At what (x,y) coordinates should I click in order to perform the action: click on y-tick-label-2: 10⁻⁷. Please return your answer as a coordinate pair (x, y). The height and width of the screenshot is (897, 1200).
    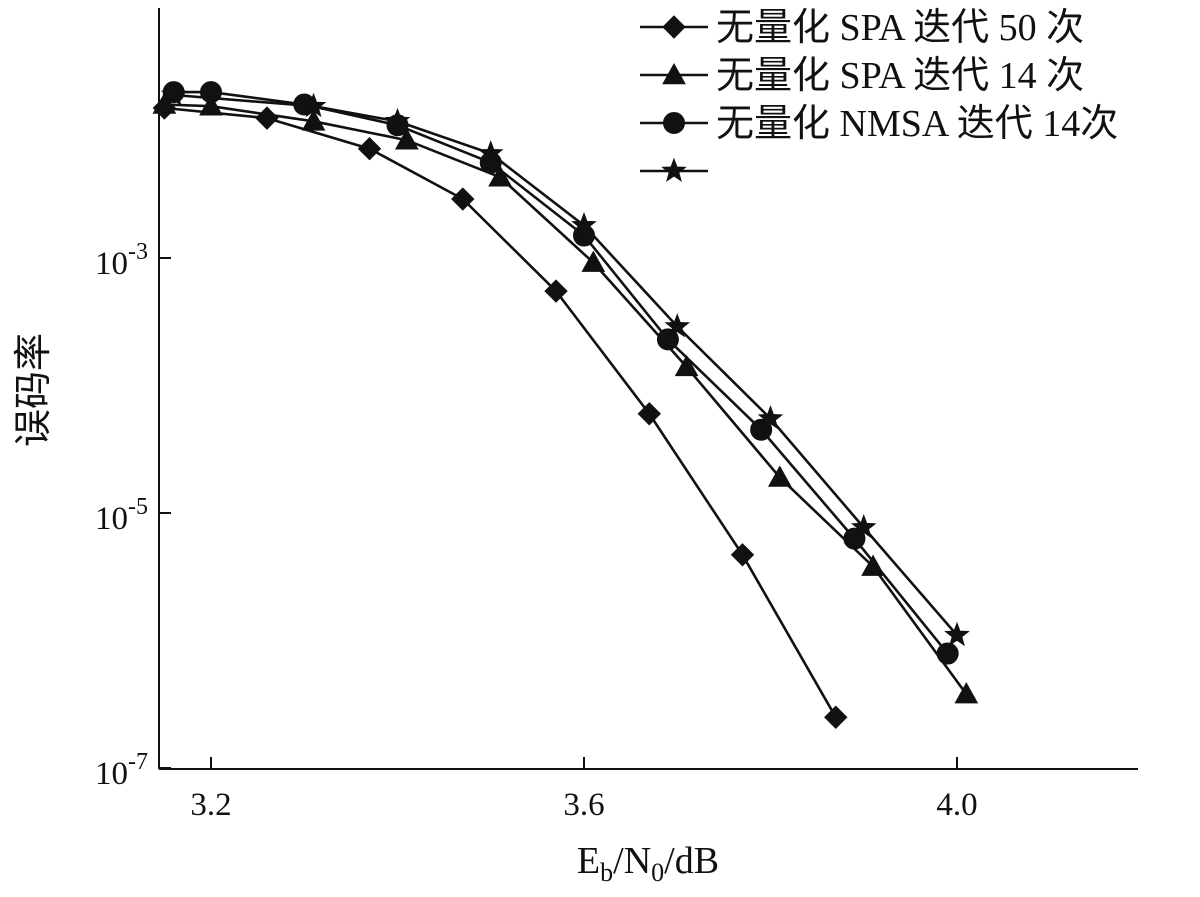
    Looking at the image, I should click on (121, 770).